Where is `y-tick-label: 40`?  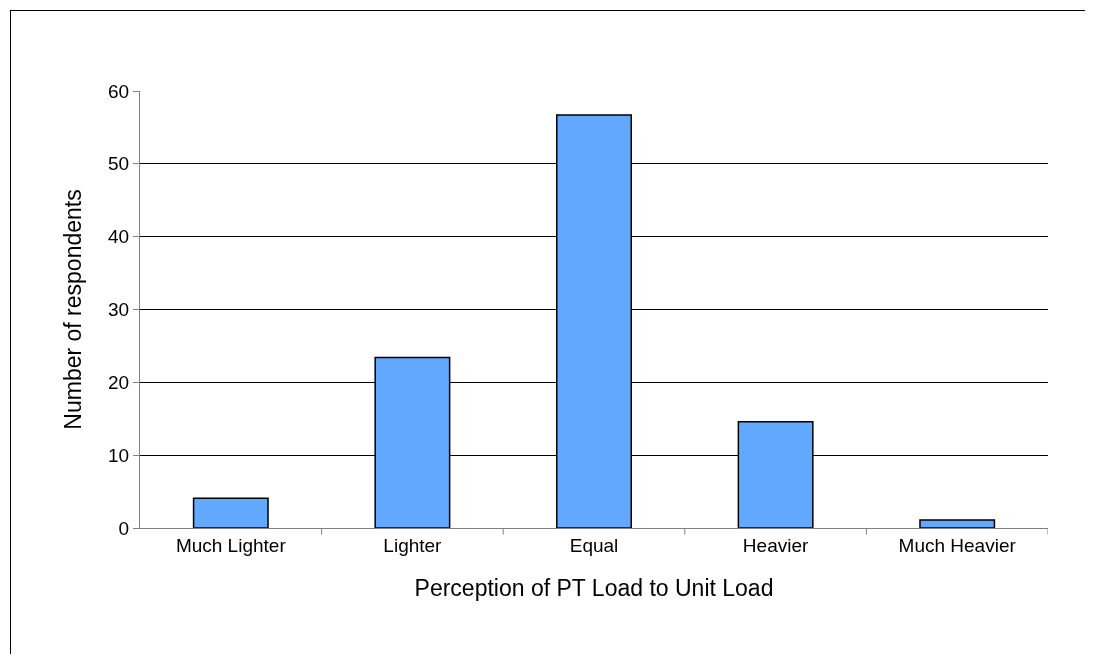
y-tick-label: 40 is located at coordinates (119, 237).